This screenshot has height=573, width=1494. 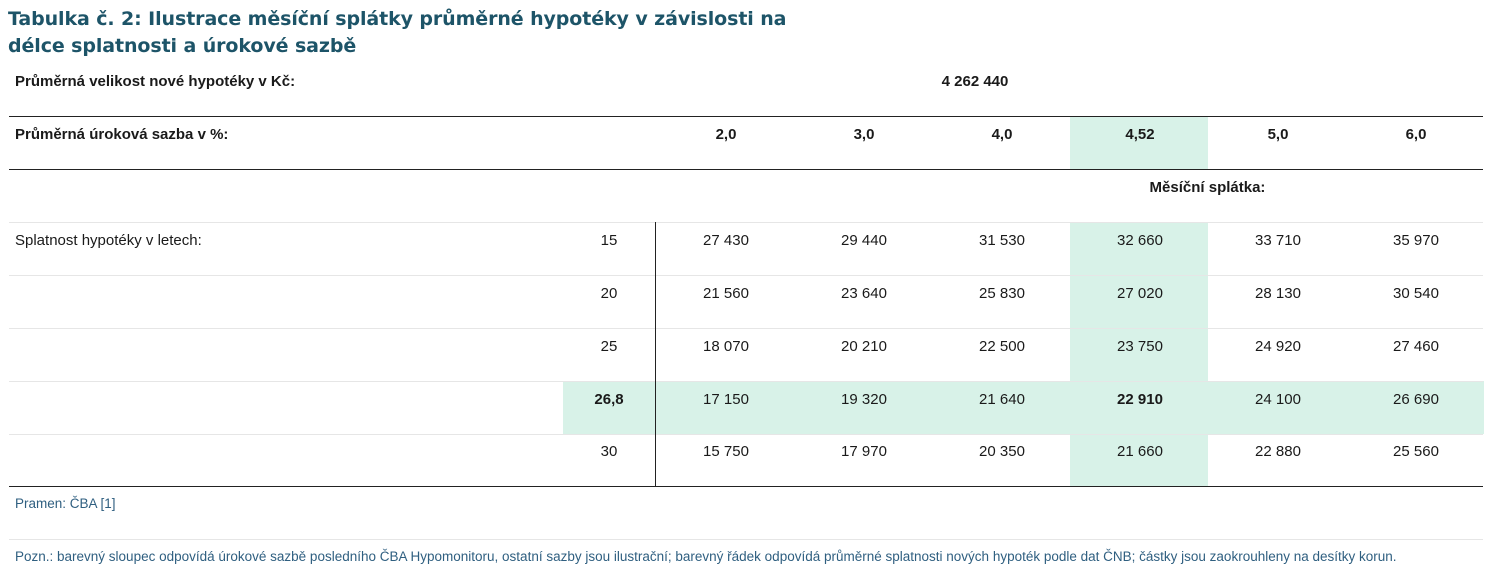 I want to click on payment-cell: 25 560, so click(x=1416, y=451).